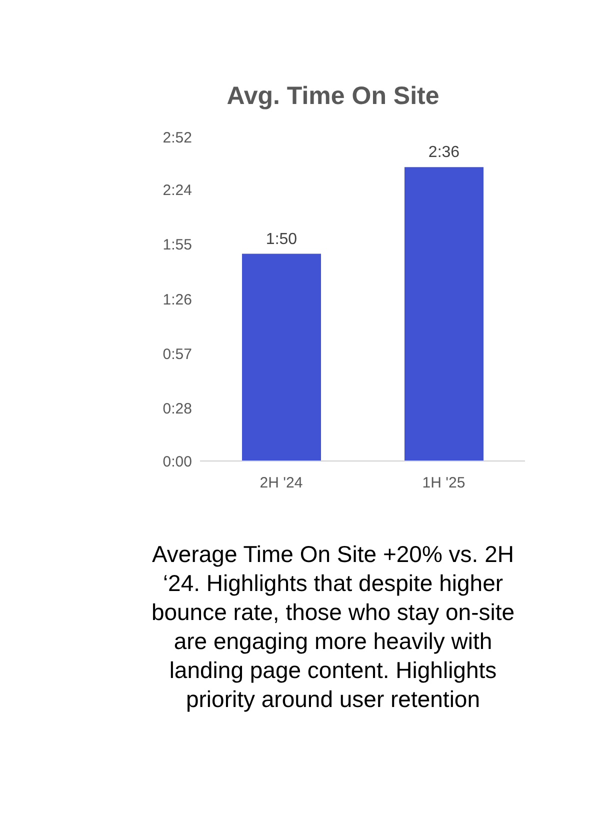  I want to click on y-tick-label: 0:00, so click(177, 461).